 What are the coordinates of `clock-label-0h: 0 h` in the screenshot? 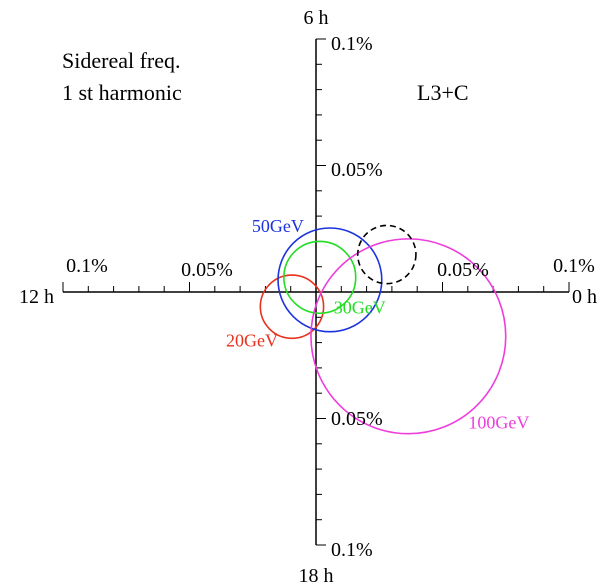 It's located at (584, 297).